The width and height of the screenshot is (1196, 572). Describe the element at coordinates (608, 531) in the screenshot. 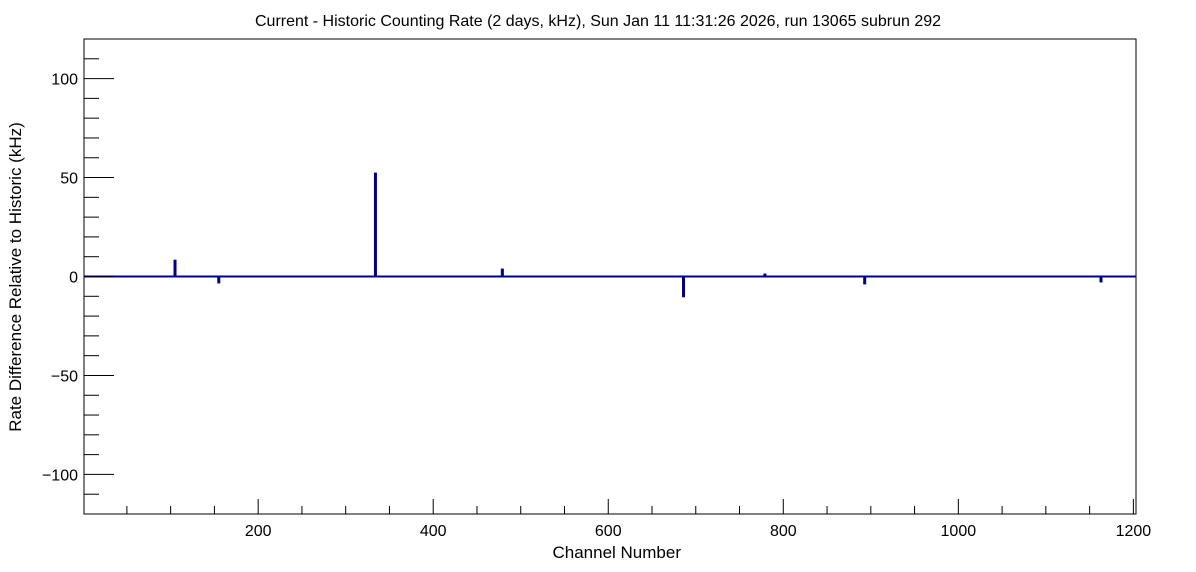

I see `x-tick-label: 600` at that location.